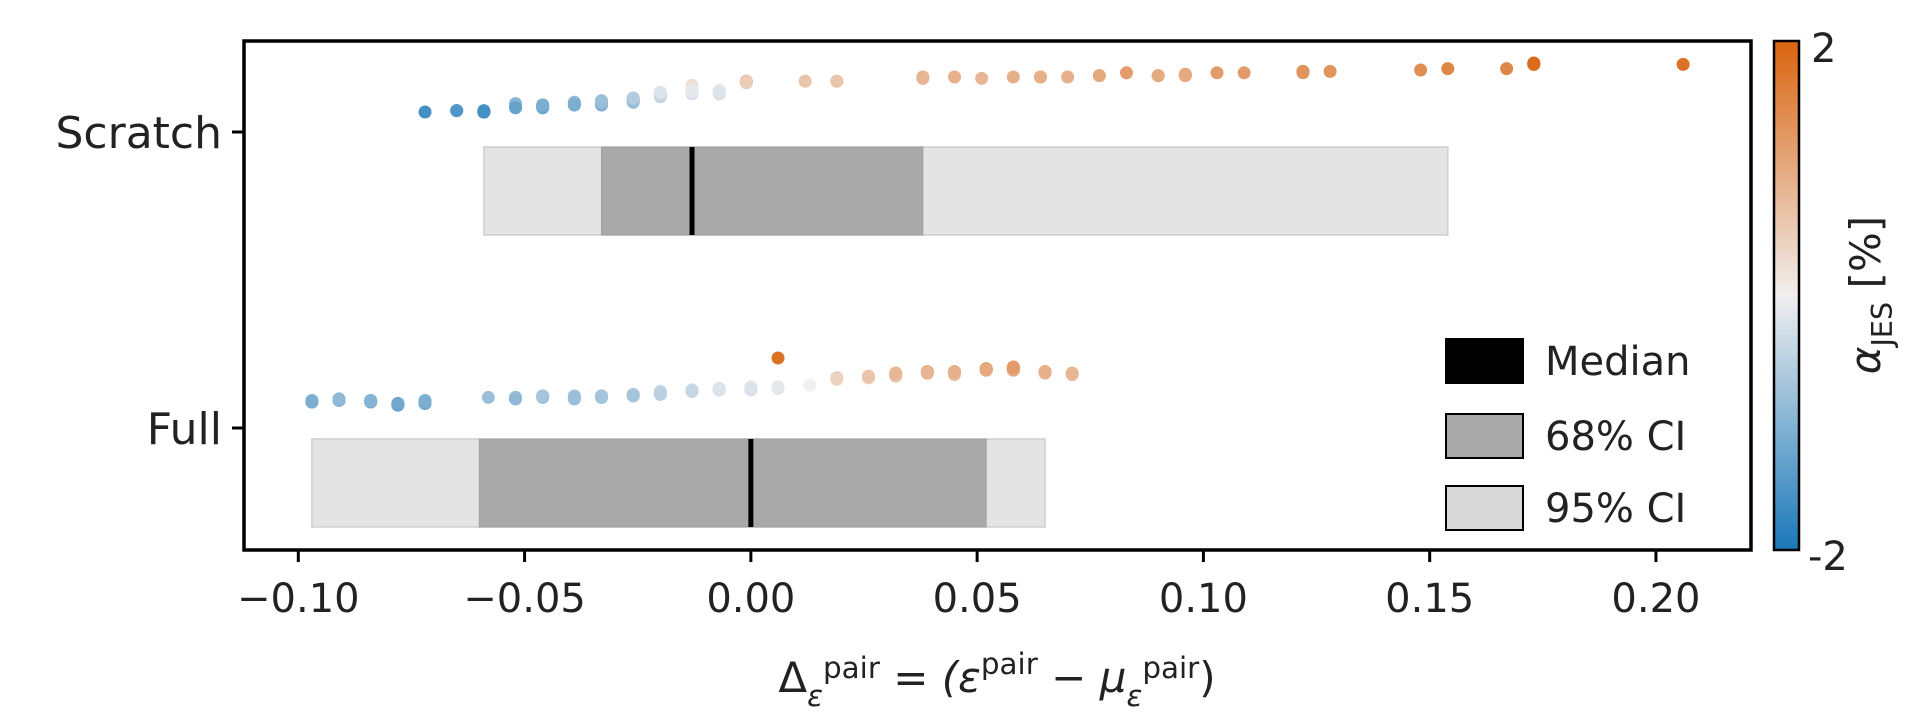 Image resolution: width=1931 pixels, height=726 pixels. Describe the element at coordinates (1870, 295) in the screenshot. I see `colorbar-title: αJES [%]` at that location.